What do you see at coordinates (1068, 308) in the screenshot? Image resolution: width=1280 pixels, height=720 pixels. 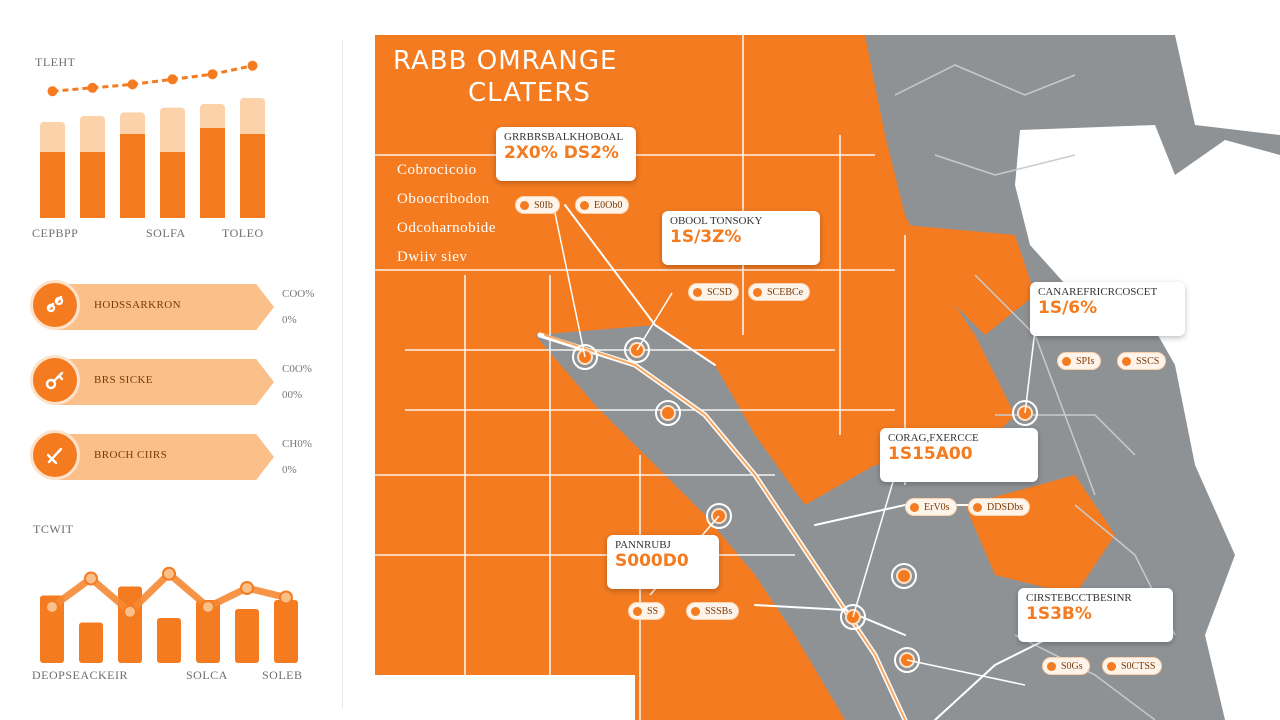 I see `callout-value: 1S/6%` at bounding box center [1068, 308].